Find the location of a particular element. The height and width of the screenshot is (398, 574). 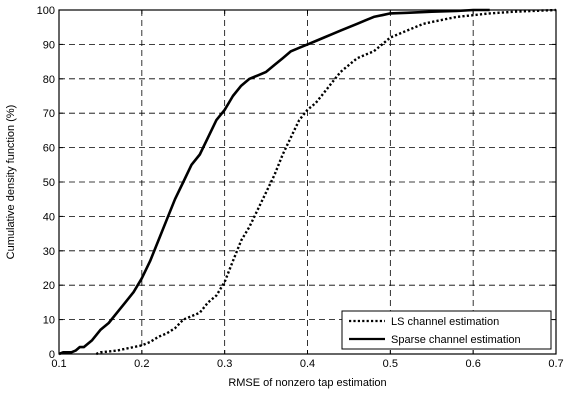

y-axis-title: Cumulative density function (%) is located at coordinates (11, 182).